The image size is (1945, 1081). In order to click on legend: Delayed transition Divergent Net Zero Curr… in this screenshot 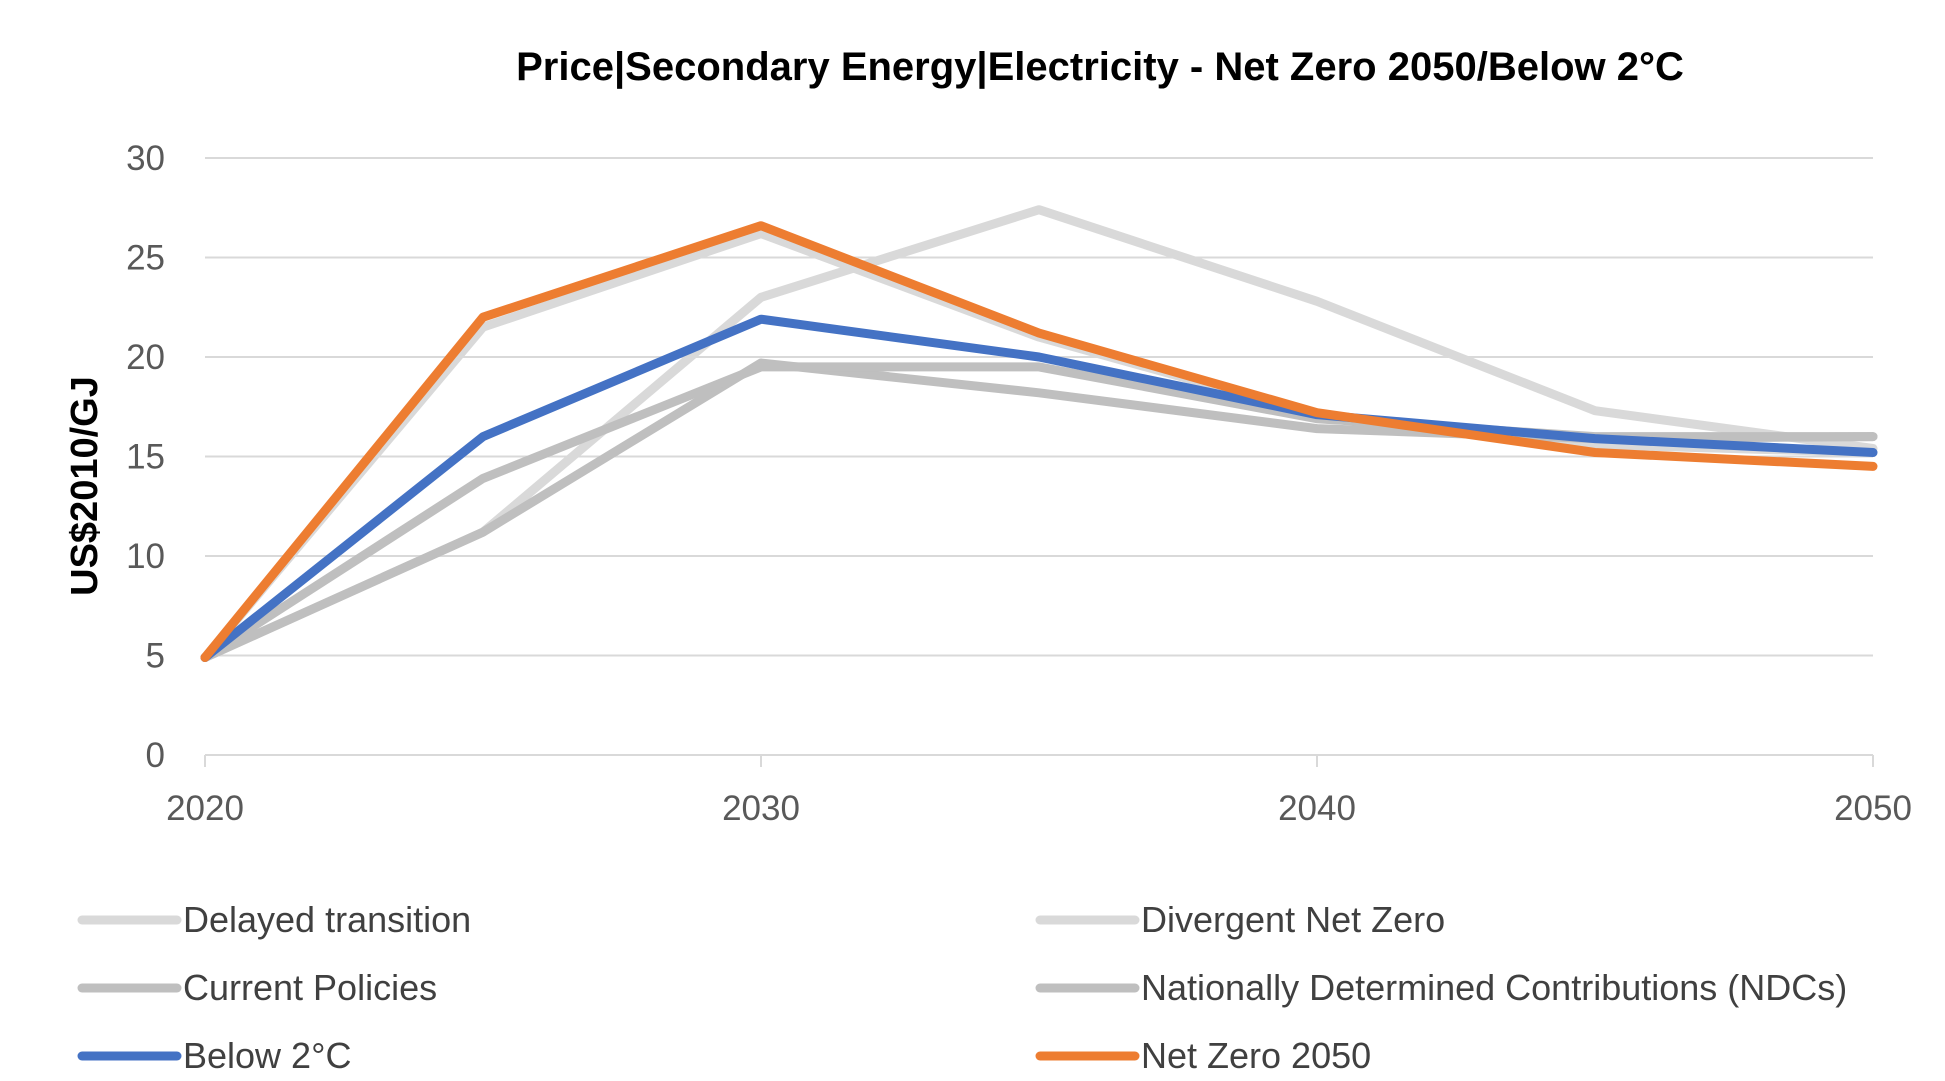, I will do `click(962, 987)`.